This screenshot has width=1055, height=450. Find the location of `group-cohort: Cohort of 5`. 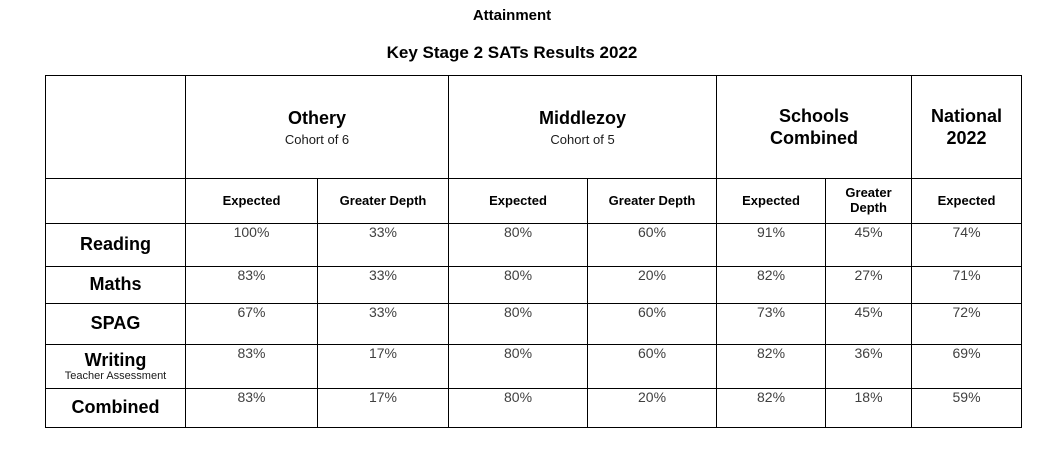

group-cohort: Cohort of 5 is located at coordinates (582, 139).